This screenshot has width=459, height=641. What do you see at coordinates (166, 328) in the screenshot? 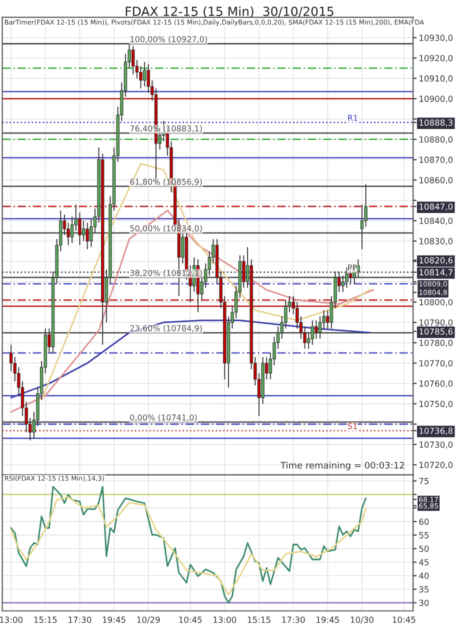
I see `ref-line-label: 23,60% (10784,9)` at bounding box center [166, 328].